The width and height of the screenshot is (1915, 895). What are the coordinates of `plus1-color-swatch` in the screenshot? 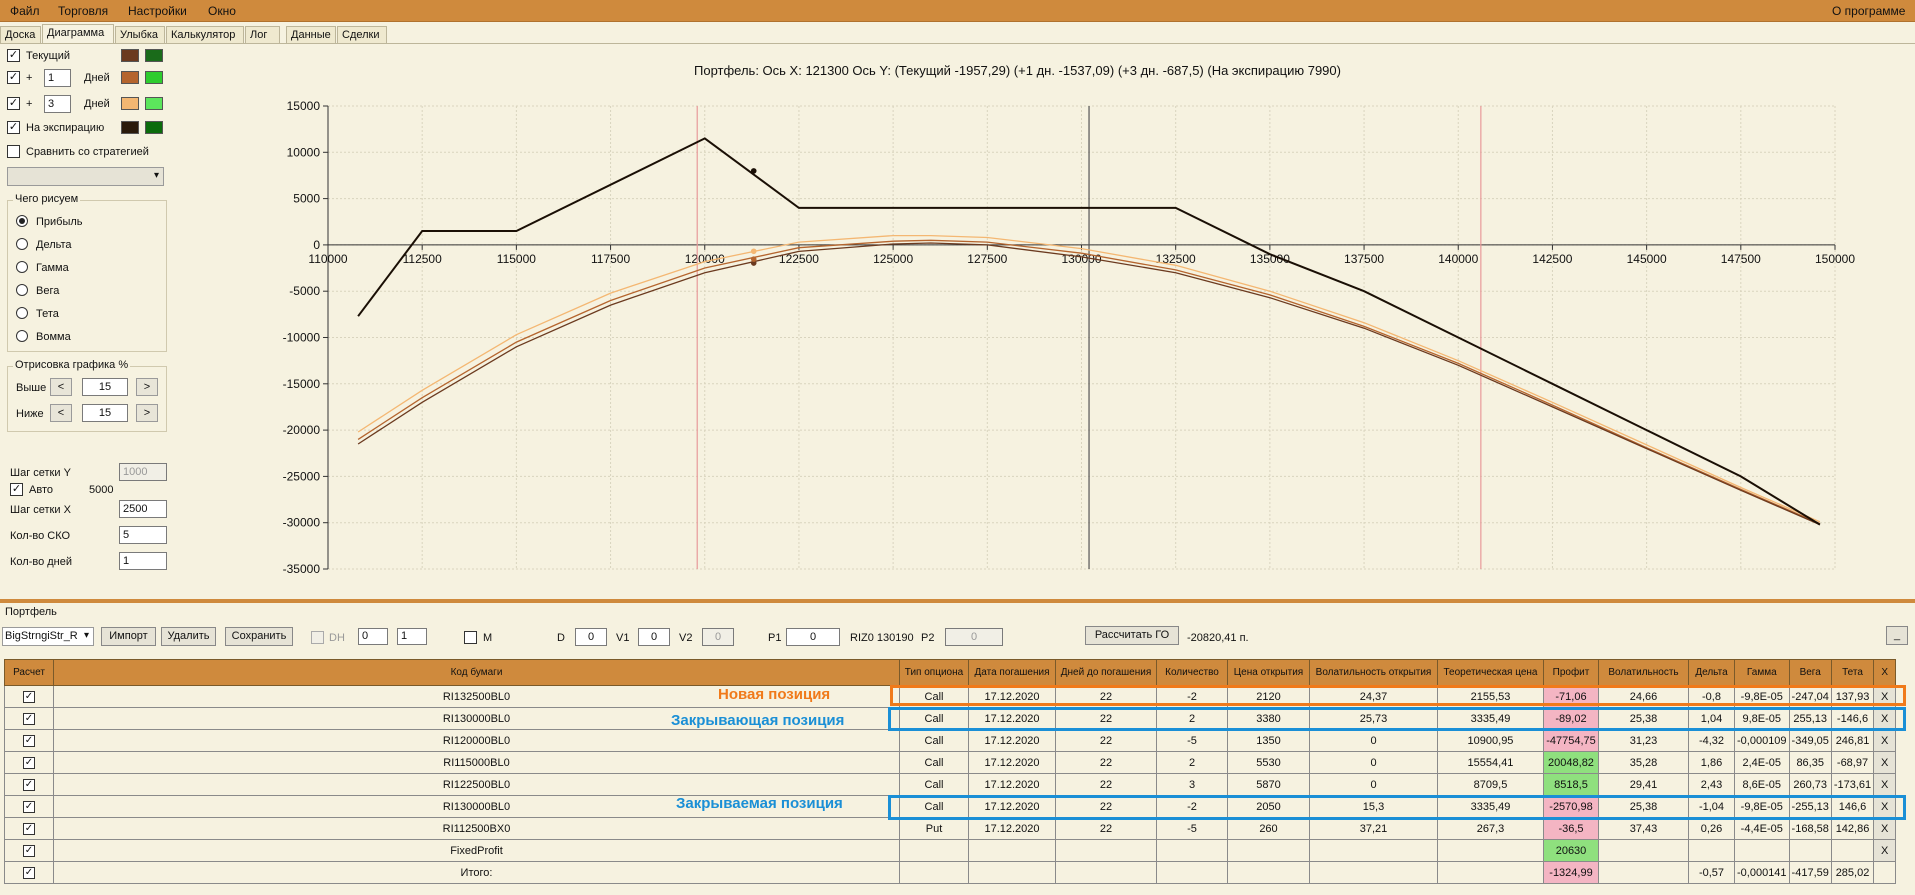 It's located at (130, 77).